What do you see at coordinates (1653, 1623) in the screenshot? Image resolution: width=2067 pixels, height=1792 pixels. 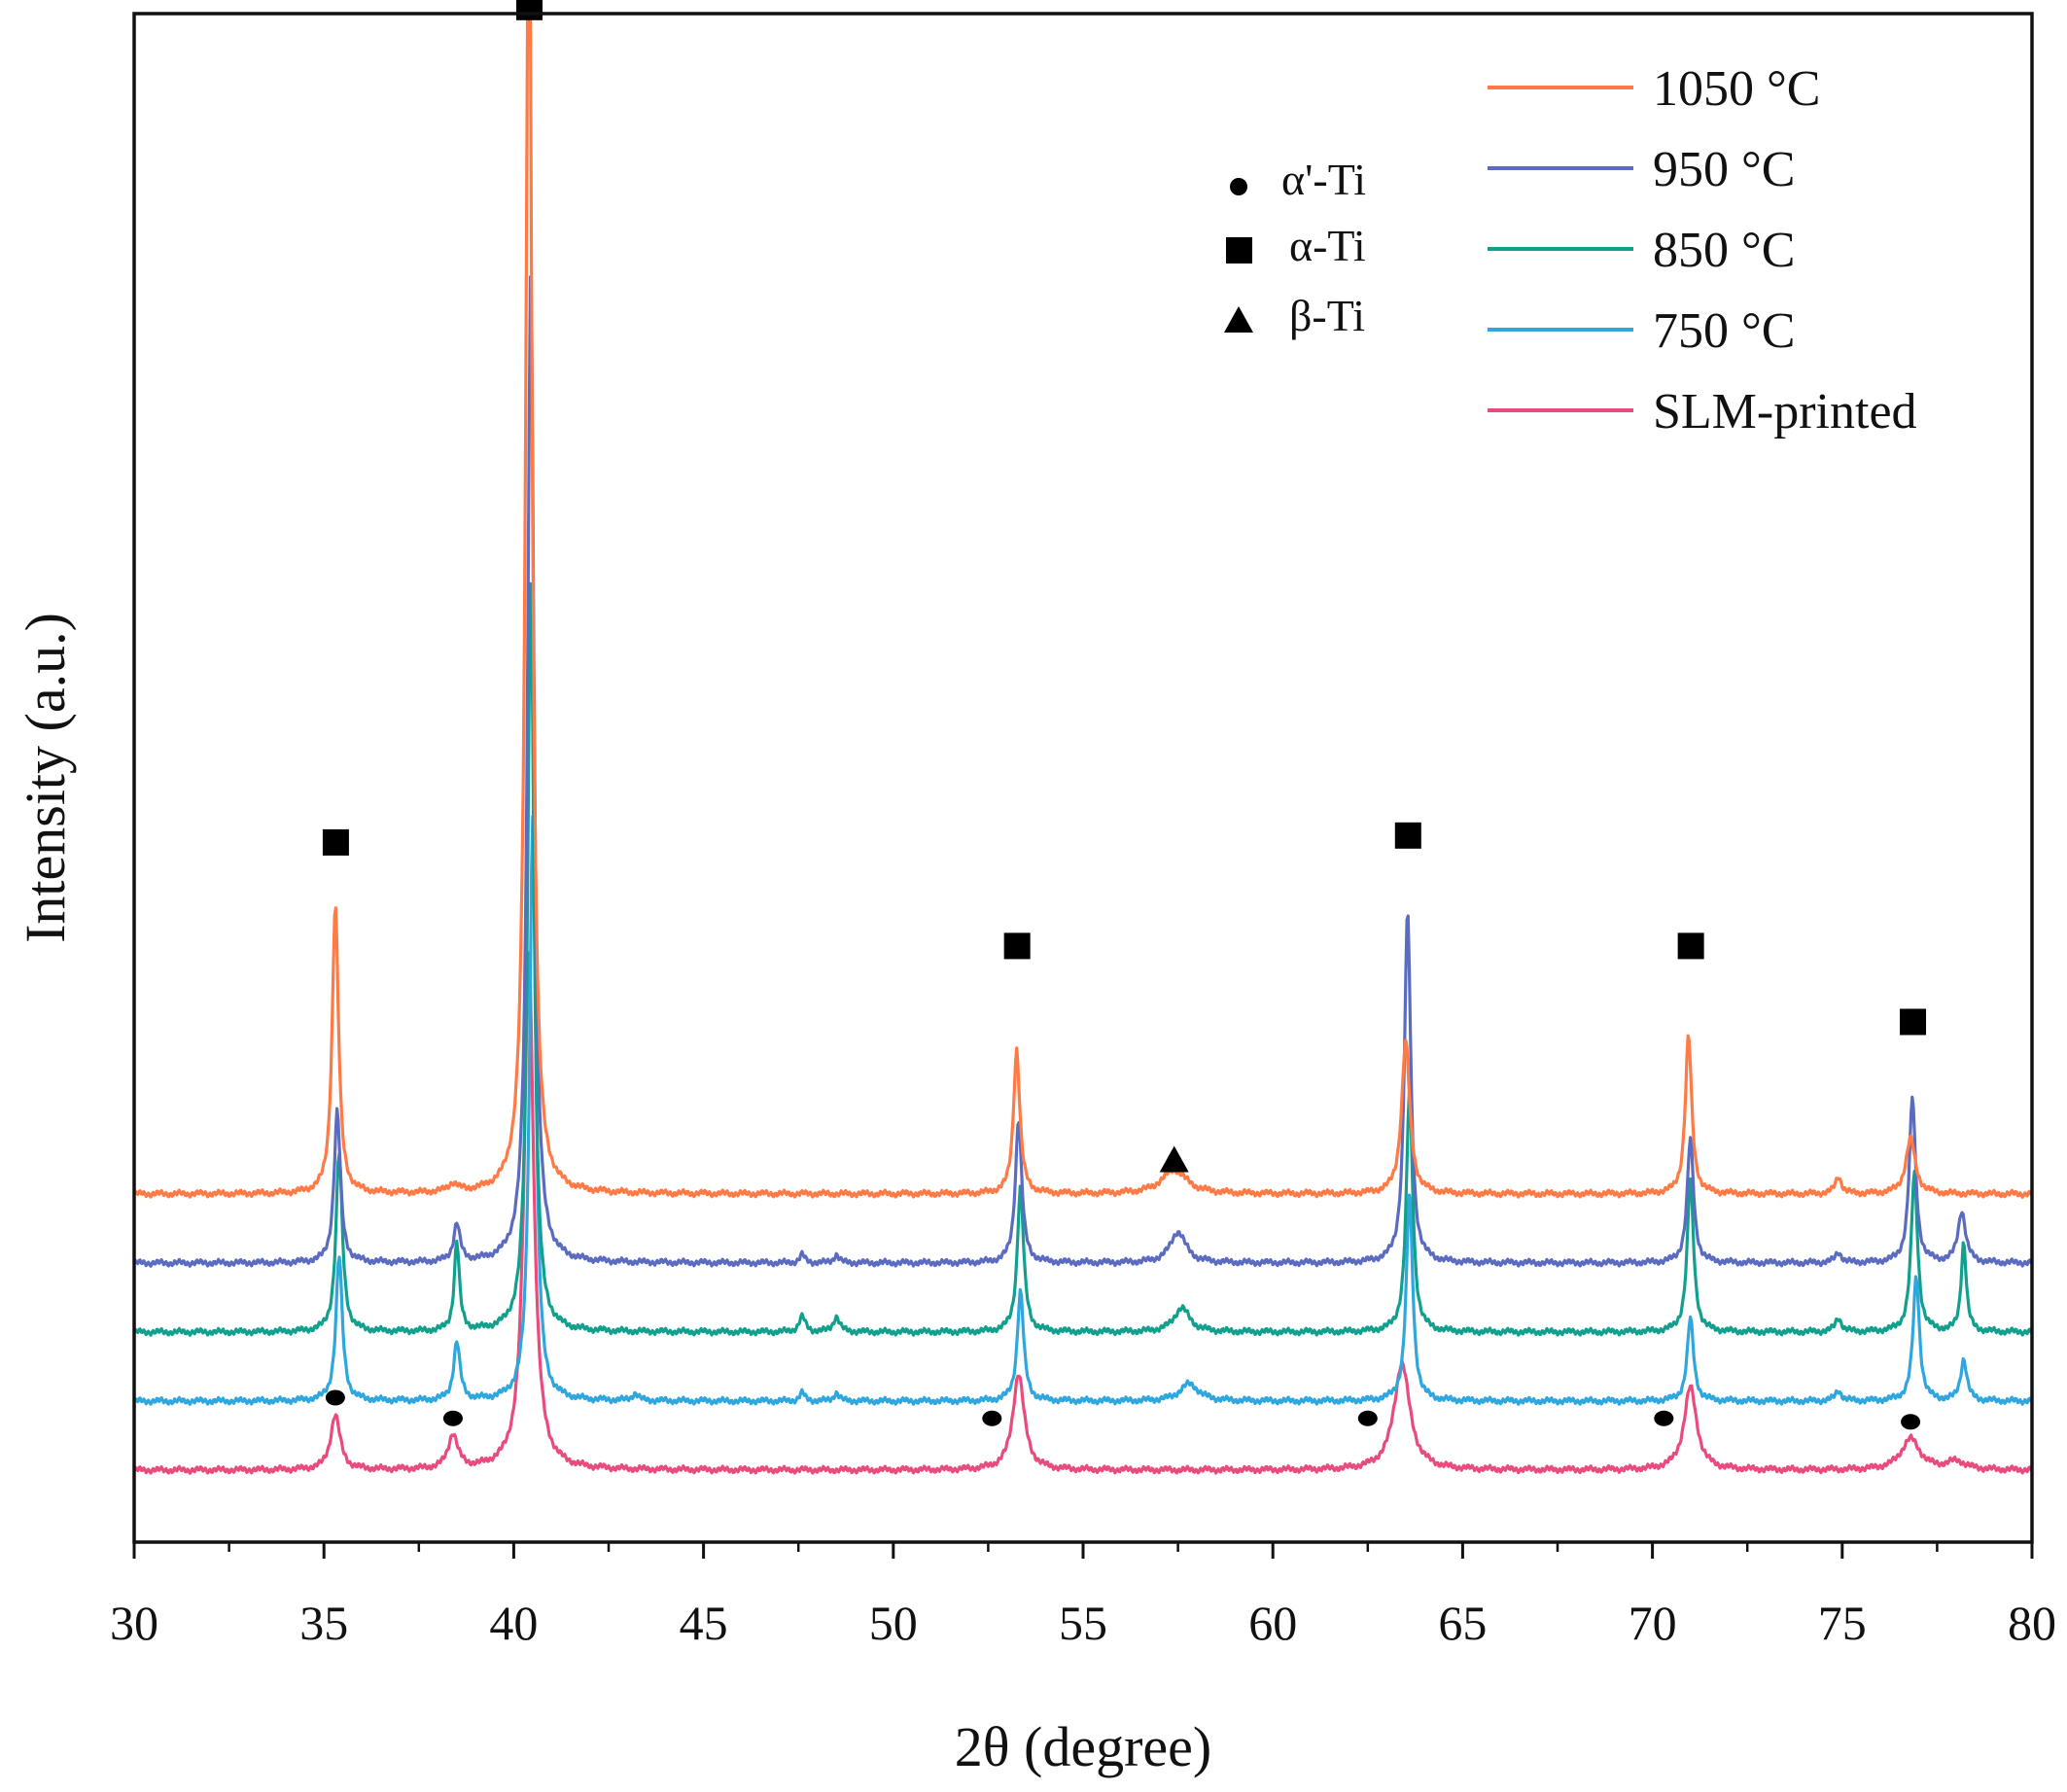 I see `x-tick-label: 70` at bounding box center [1653, 1623].